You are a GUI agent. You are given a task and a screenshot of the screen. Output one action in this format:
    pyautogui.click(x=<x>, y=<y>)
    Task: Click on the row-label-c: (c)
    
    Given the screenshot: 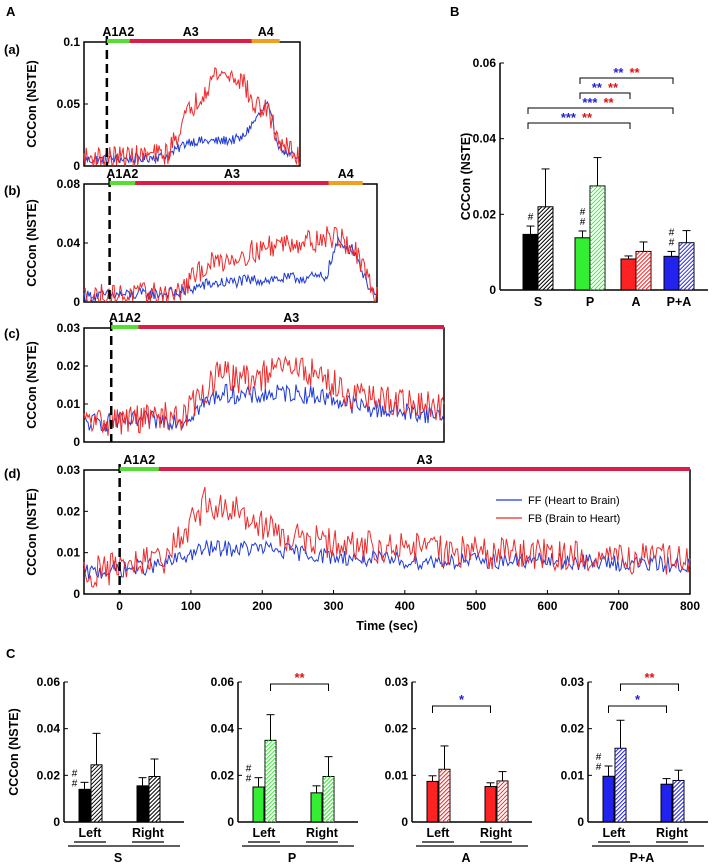 What is the action you would take?
    pyautogui.click(x=12, y=333)
    